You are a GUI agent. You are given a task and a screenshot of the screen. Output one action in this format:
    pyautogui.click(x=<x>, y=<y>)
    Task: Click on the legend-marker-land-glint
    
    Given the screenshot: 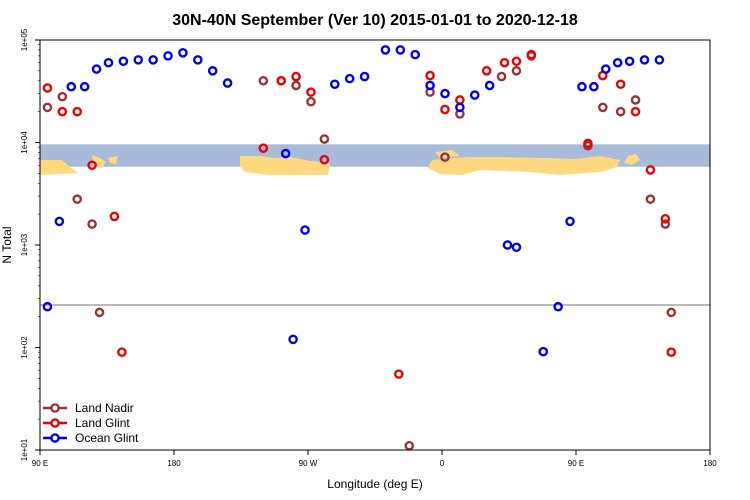 What is the action you would take?
    pyautogui.click(x=55, y=423)
    